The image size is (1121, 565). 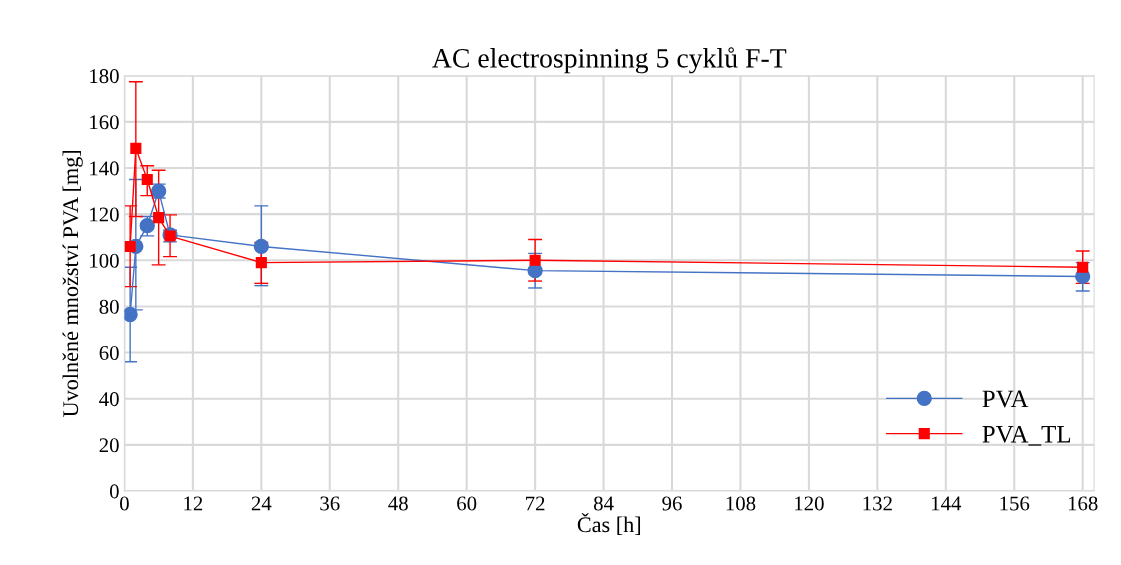 What do you see at coordinates (1015, 503) in the screenshot?
I see `x-tick-label: 156` at bounding box center [1015, 503].